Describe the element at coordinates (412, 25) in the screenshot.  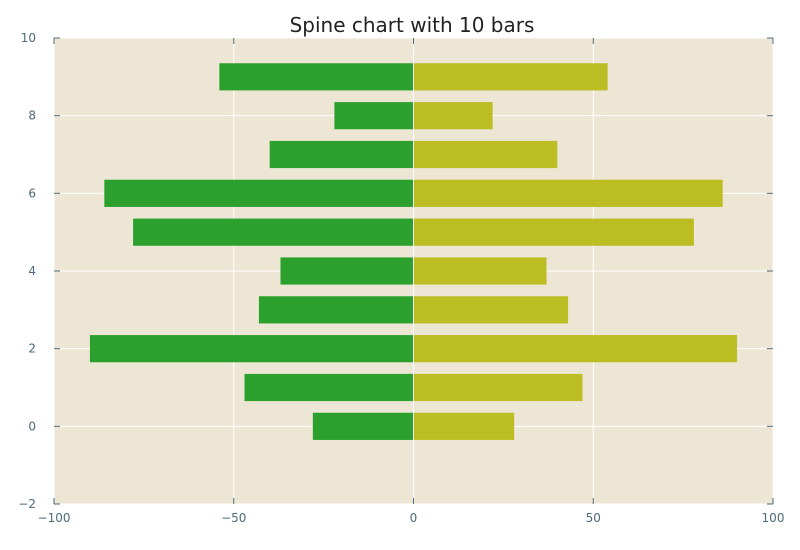
I see `chart-title: Spine chart with 10 bars` at that location.